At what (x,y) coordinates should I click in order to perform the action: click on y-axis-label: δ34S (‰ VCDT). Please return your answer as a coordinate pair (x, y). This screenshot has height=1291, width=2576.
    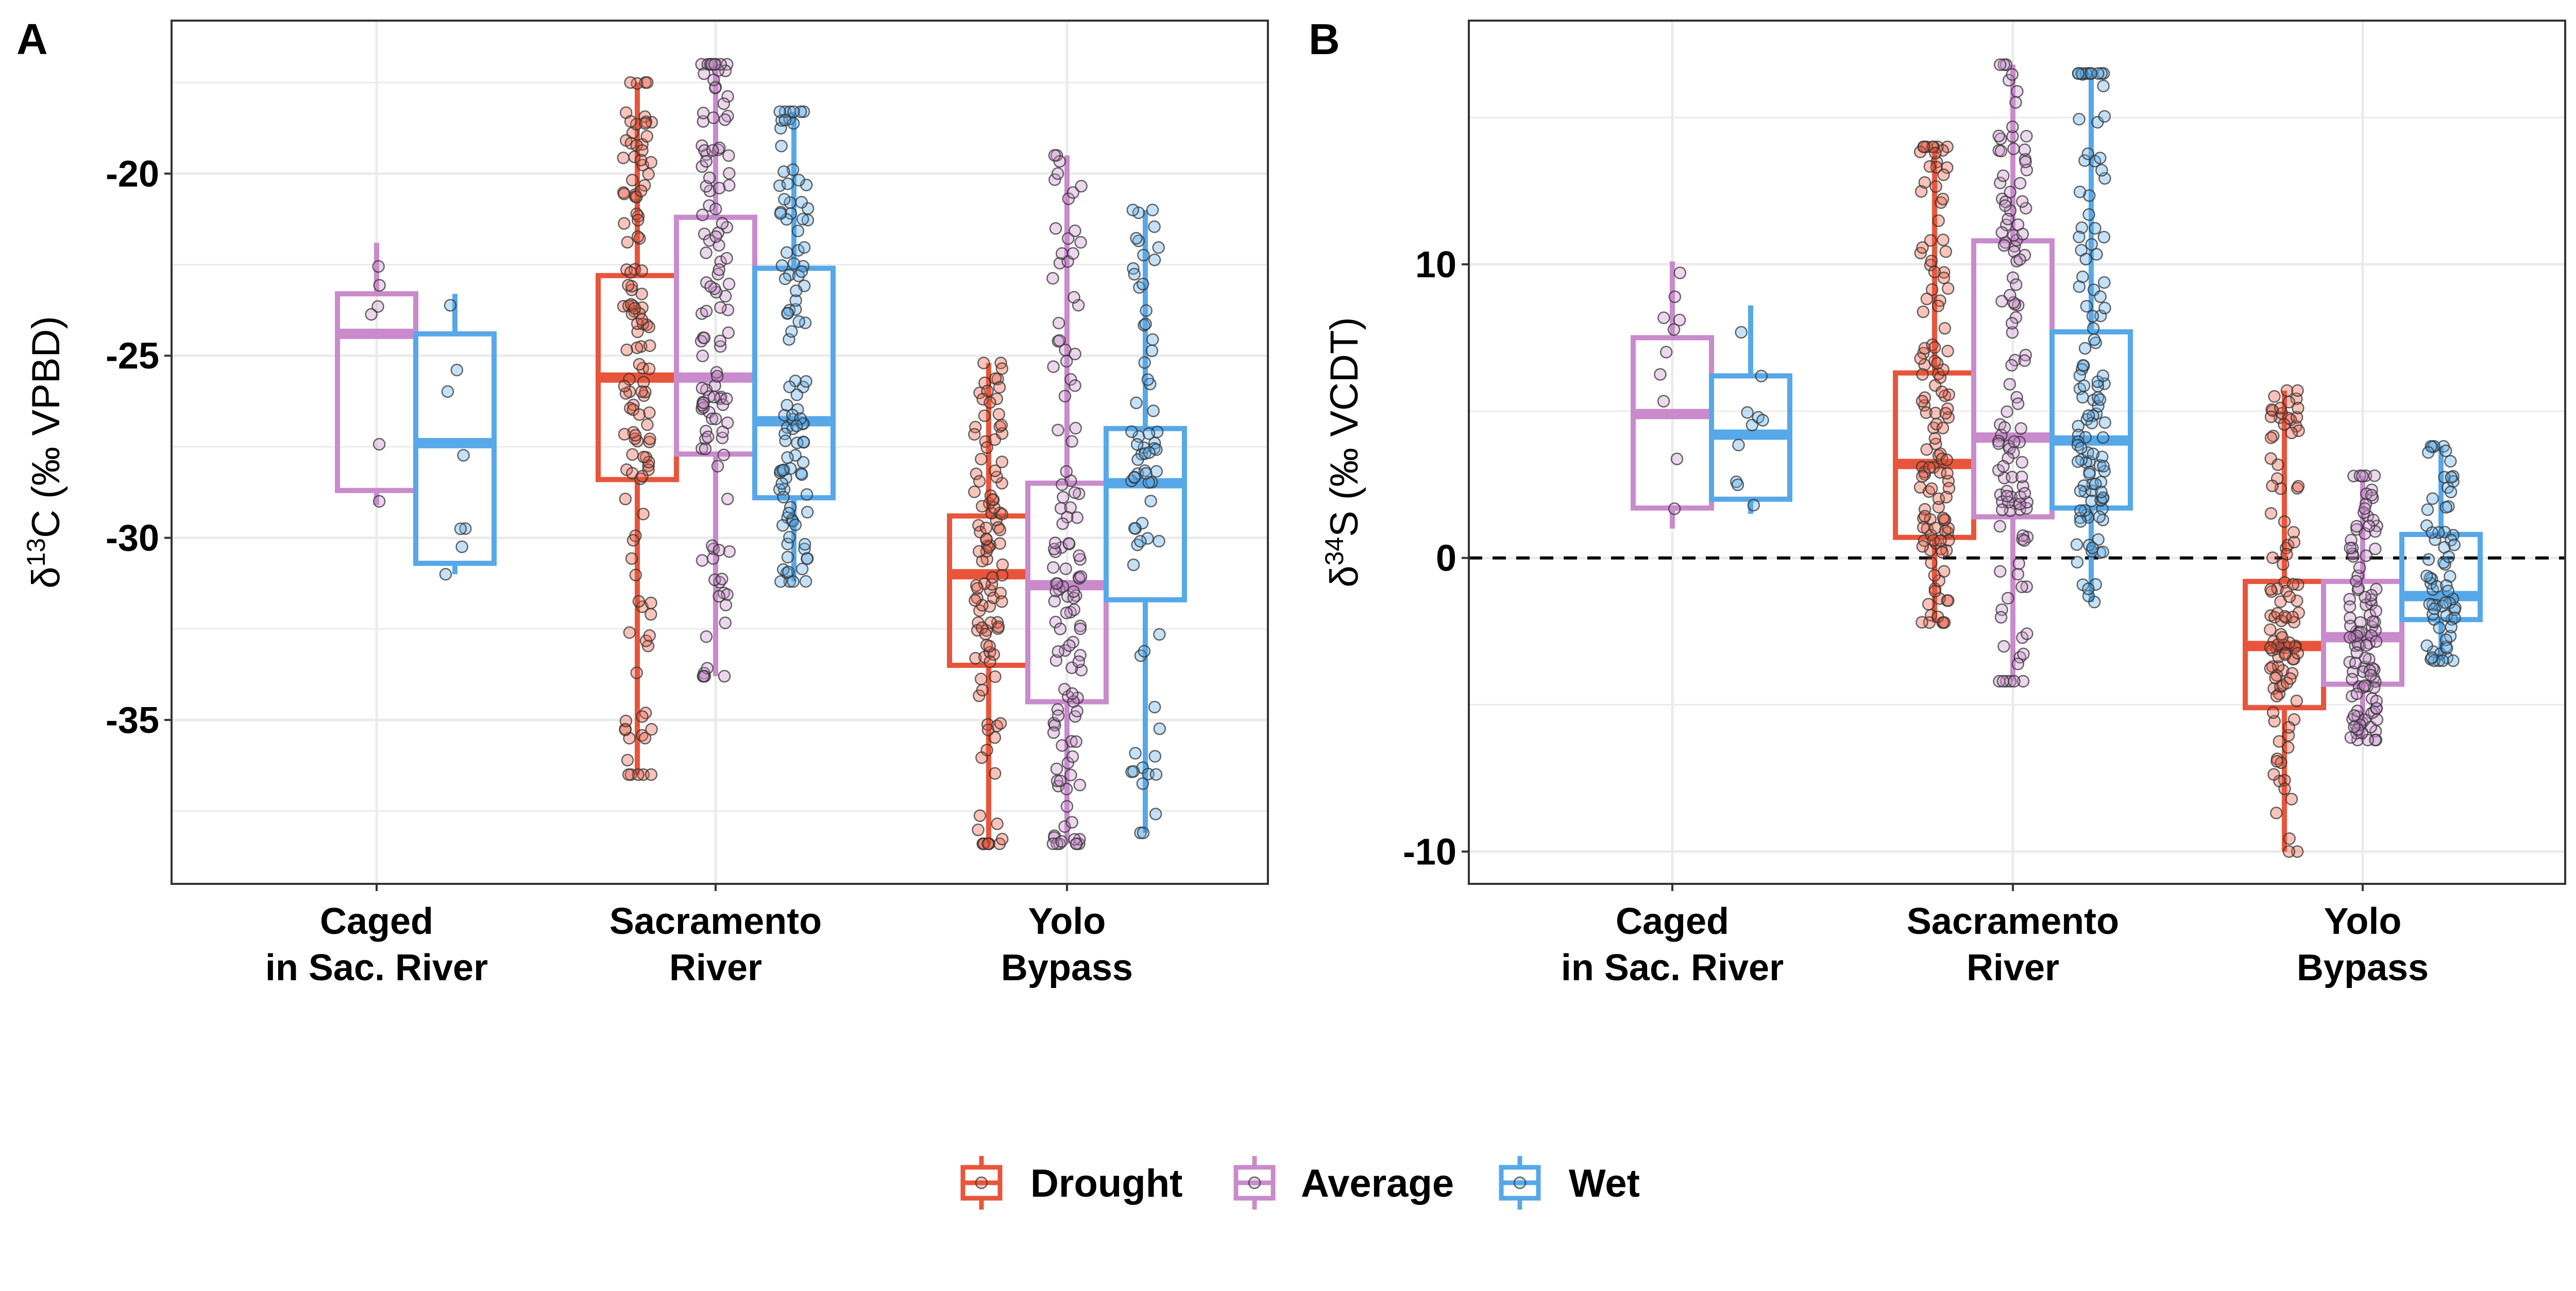
    Looking at the image, I should click on (1343, 452).